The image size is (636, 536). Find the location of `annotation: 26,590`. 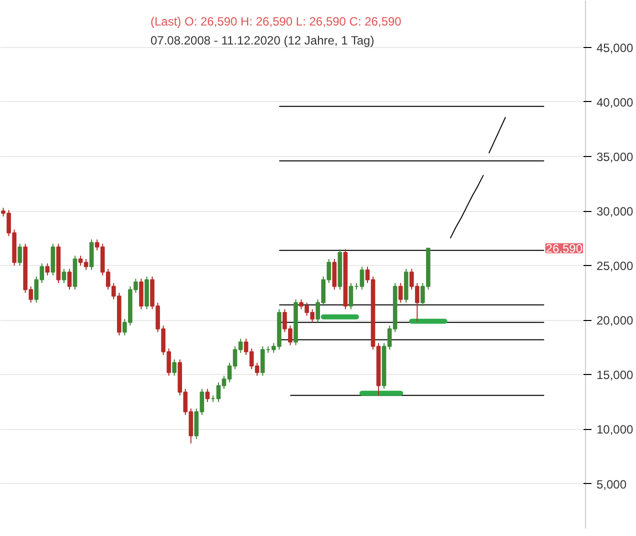

annotation: 26,590 is located at coordinates (564, 249).